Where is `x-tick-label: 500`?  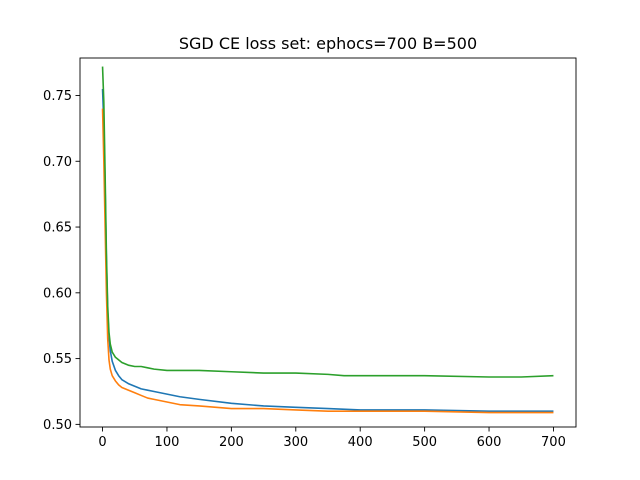
x-tick-label: 500 is located at coordinates (424, 442).